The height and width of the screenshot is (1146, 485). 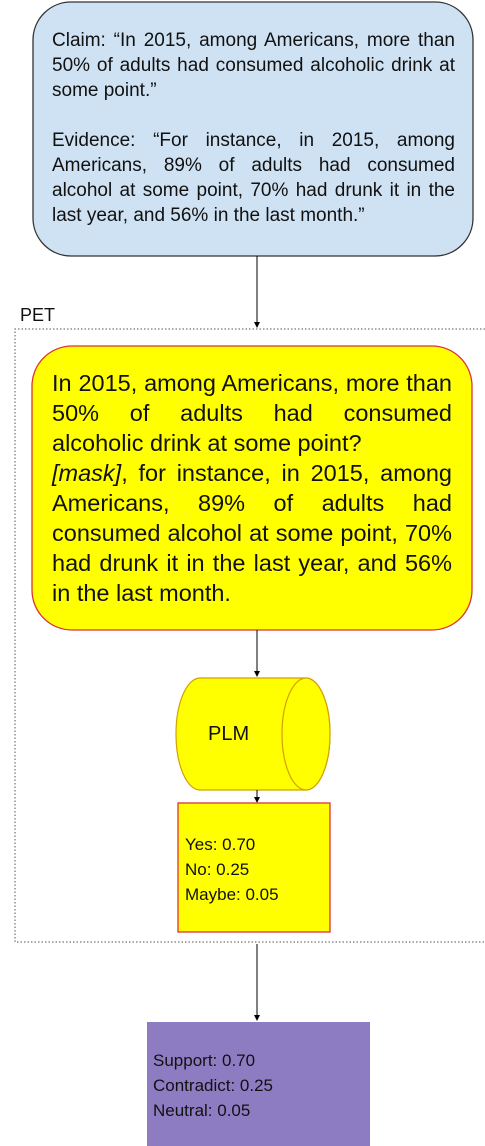 I want to click on pet-label: PET, so click(x=38, y=315).